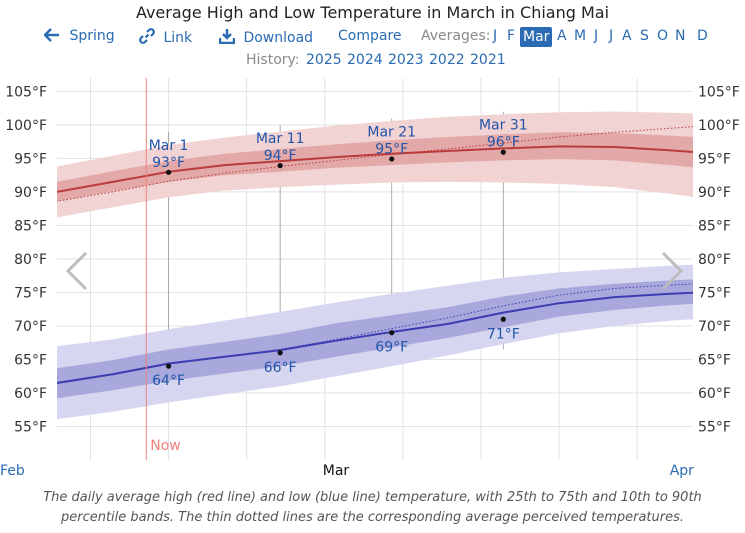  What do you see at coordinates (627, 36) in the screenshot?
I see `month-8: A` at bounding box center [627, 36].